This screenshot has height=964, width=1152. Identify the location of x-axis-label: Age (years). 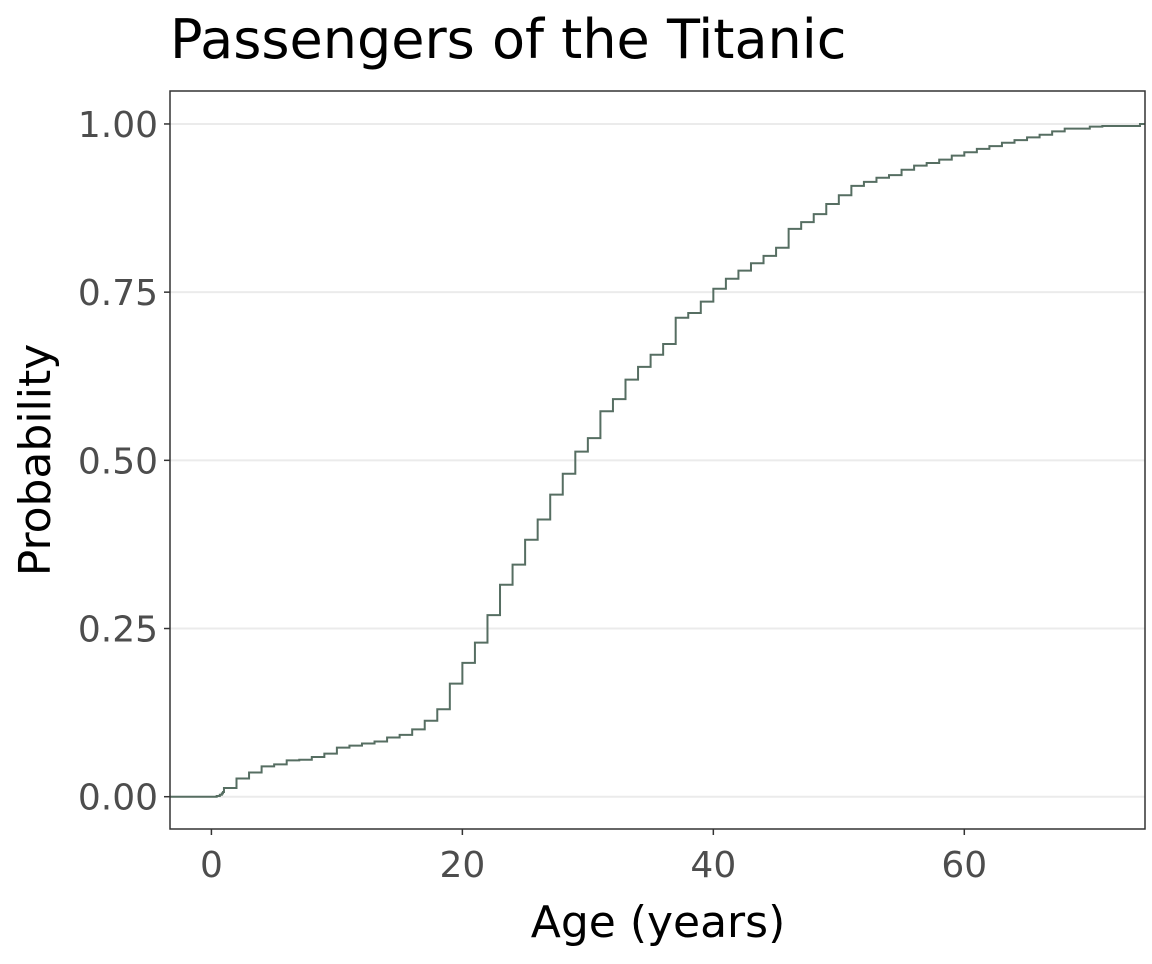
(658, 922).